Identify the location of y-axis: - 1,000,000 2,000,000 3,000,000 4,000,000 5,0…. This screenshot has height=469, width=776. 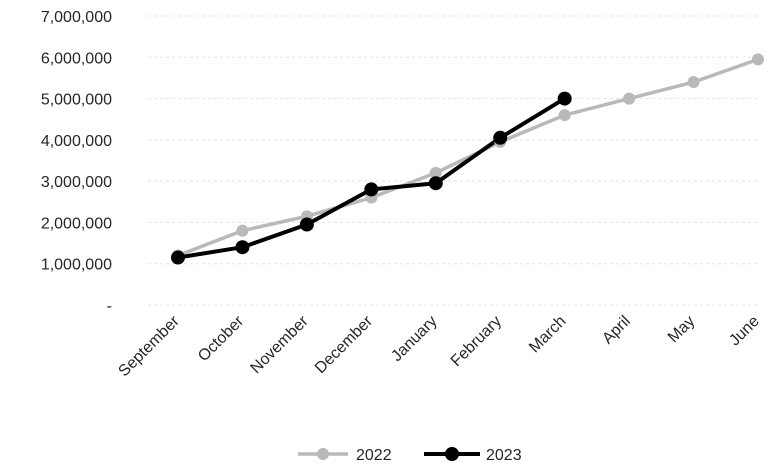
(76, 162).